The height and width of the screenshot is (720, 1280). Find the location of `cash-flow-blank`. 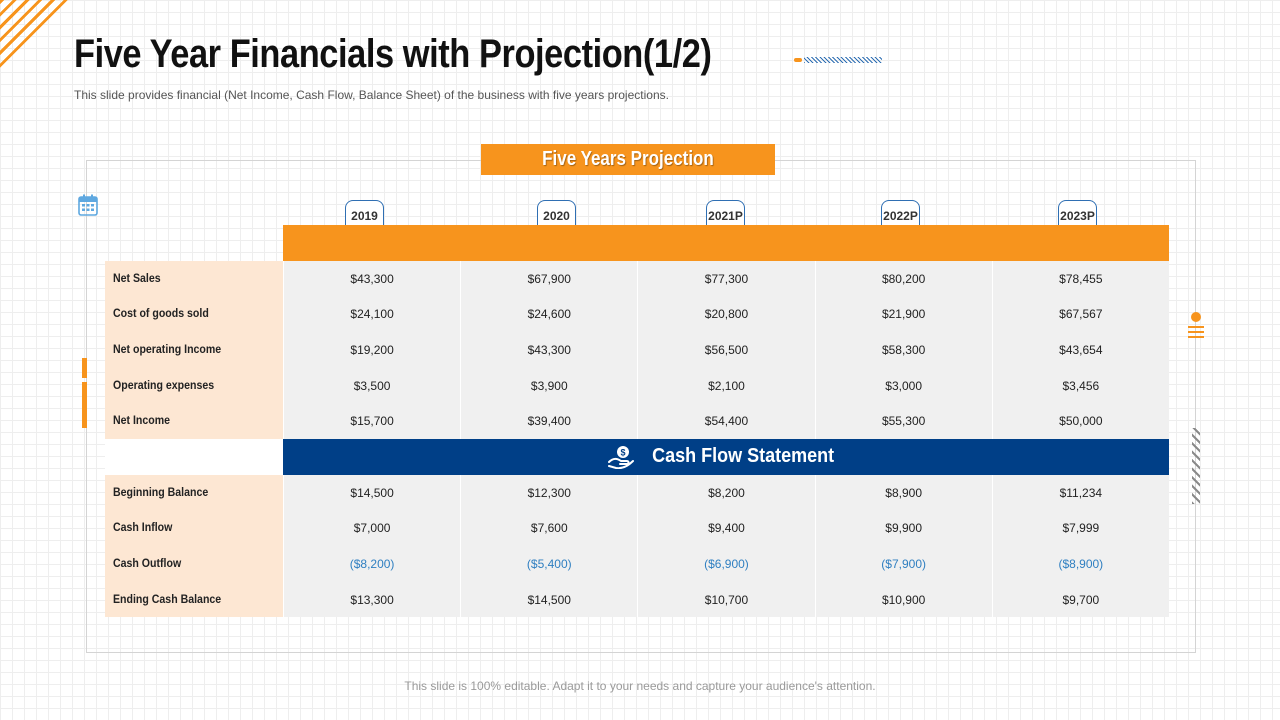

cash-flow-blank is located at coordinates (194, 456).